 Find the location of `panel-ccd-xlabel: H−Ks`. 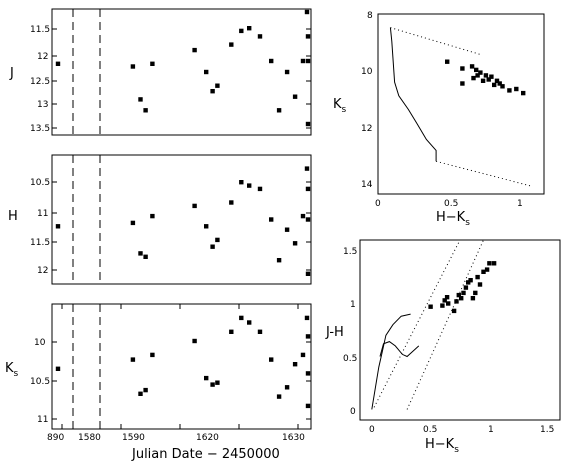

panel-ccd-xlabel: H−Ks is located at coordinates (442, 446).